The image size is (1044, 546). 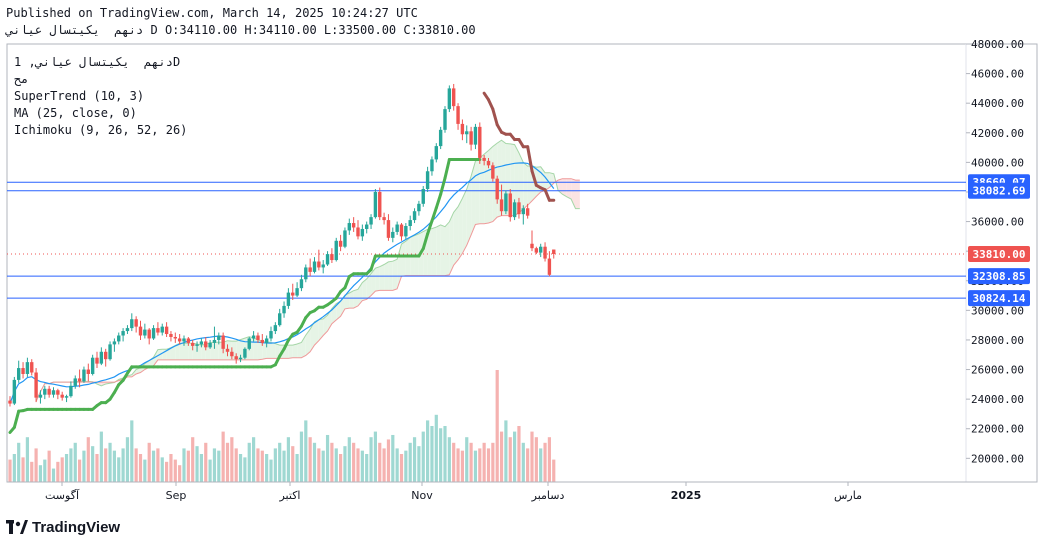 What do you see at coordinates (21, 79) in the screenshot?
I see `symbol-subtitle: مح` at bounding box center [21, 79].